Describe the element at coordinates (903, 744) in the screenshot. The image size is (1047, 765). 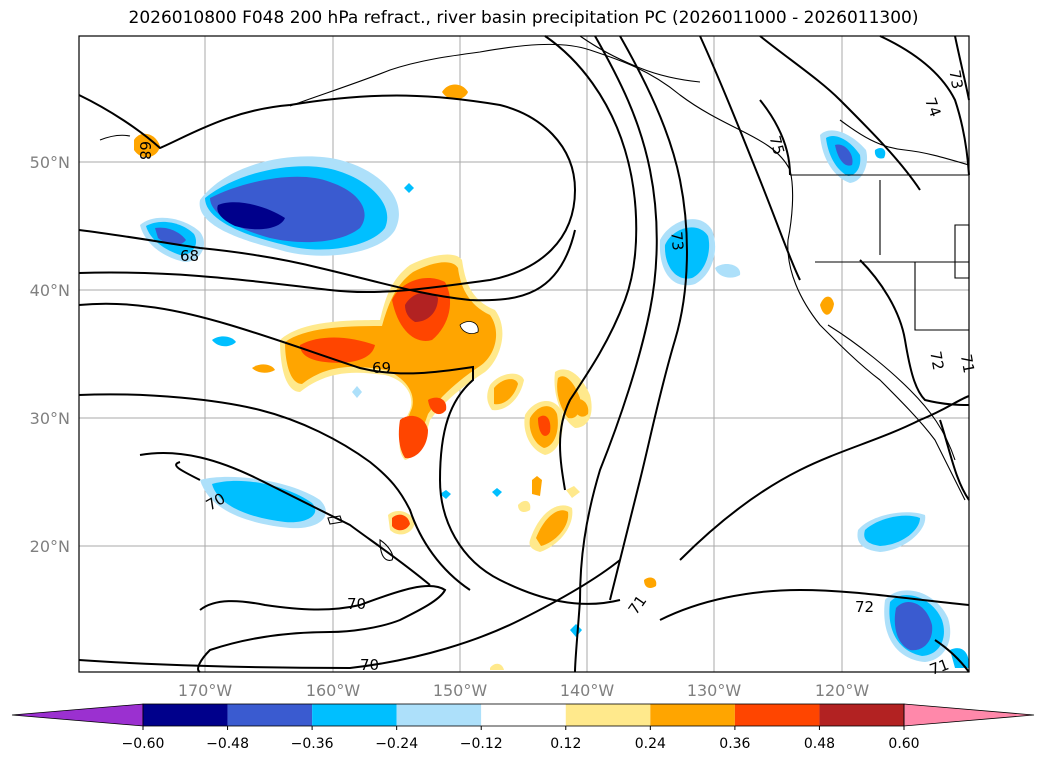
I see `colorbar-tick-label: 0.60` at that location.